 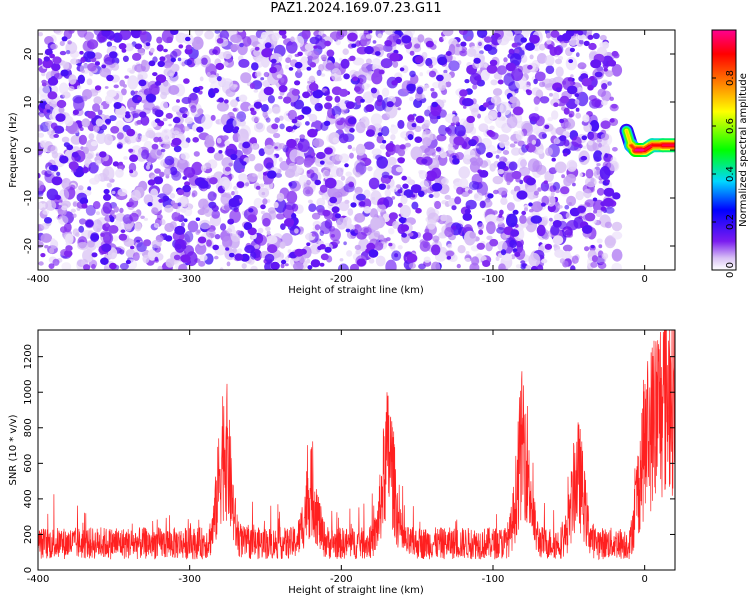 I want to click on top-x-axis-label: Height of straight line (km), so click(x=356, y=290).